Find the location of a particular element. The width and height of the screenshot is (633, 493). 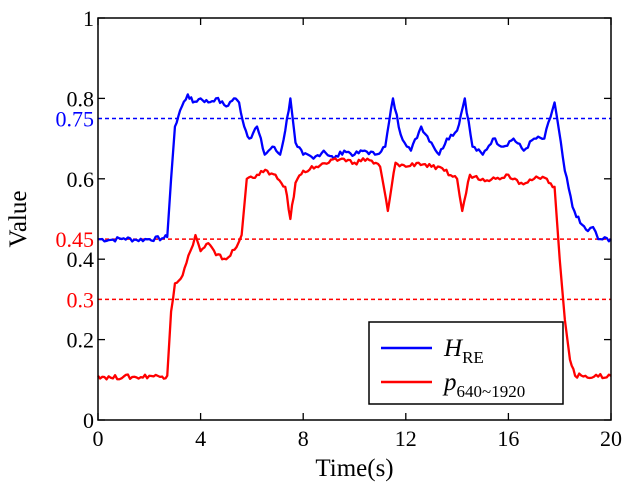

x-tick-label: 20 is located at coordinates (611, 438).